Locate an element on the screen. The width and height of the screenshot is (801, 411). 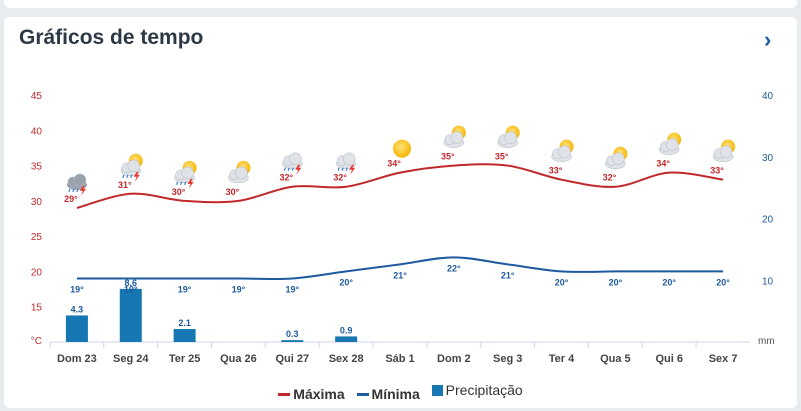
legend-min-swatch is located at coordinates (362, 394).